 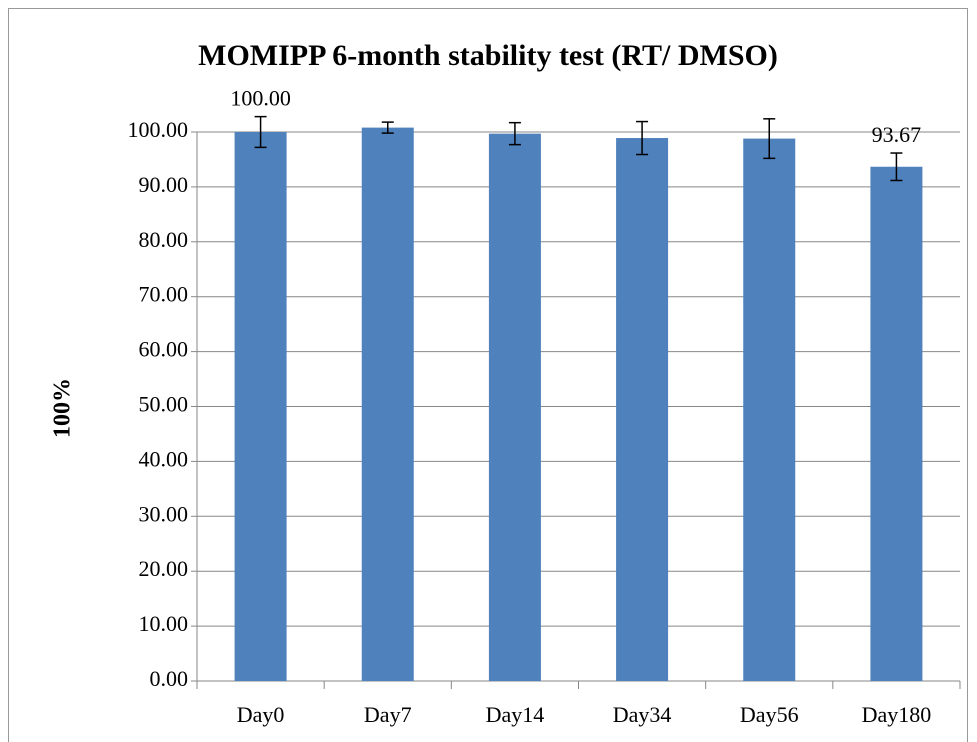 What do you see at coordinates (164, 513) in the screenshot?
I see `y-tick-label: 30.00` at bounding box center [164, 513].